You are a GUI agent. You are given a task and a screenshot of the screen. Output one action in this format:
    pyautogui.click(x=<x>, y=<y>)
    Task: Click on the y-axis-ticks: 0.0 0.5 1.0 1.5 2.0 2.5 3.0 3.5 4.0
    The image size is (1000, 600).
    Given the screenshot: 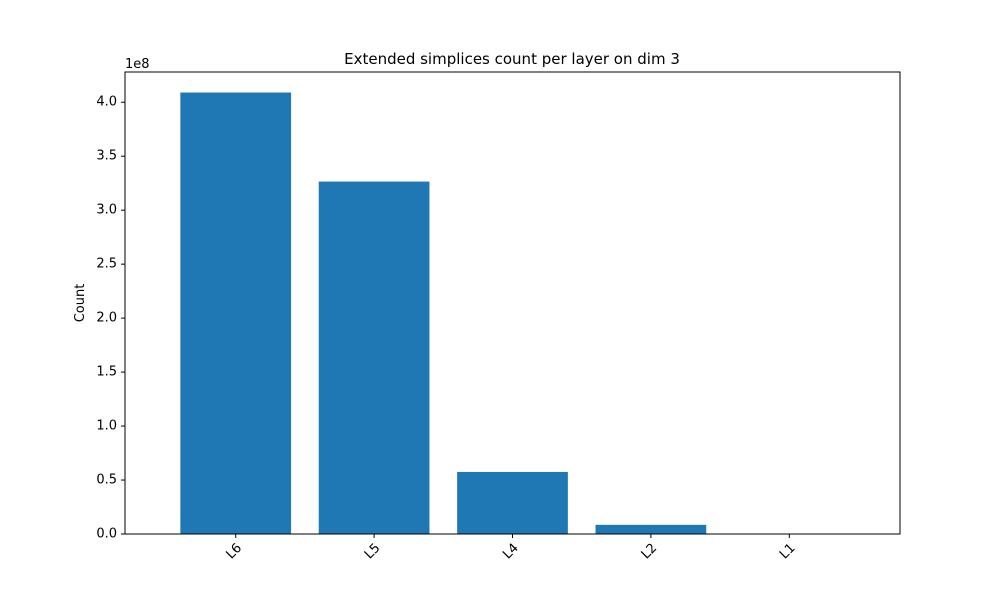 What is the action you would take?
    pyautogui.click(x=110, y=318)
    